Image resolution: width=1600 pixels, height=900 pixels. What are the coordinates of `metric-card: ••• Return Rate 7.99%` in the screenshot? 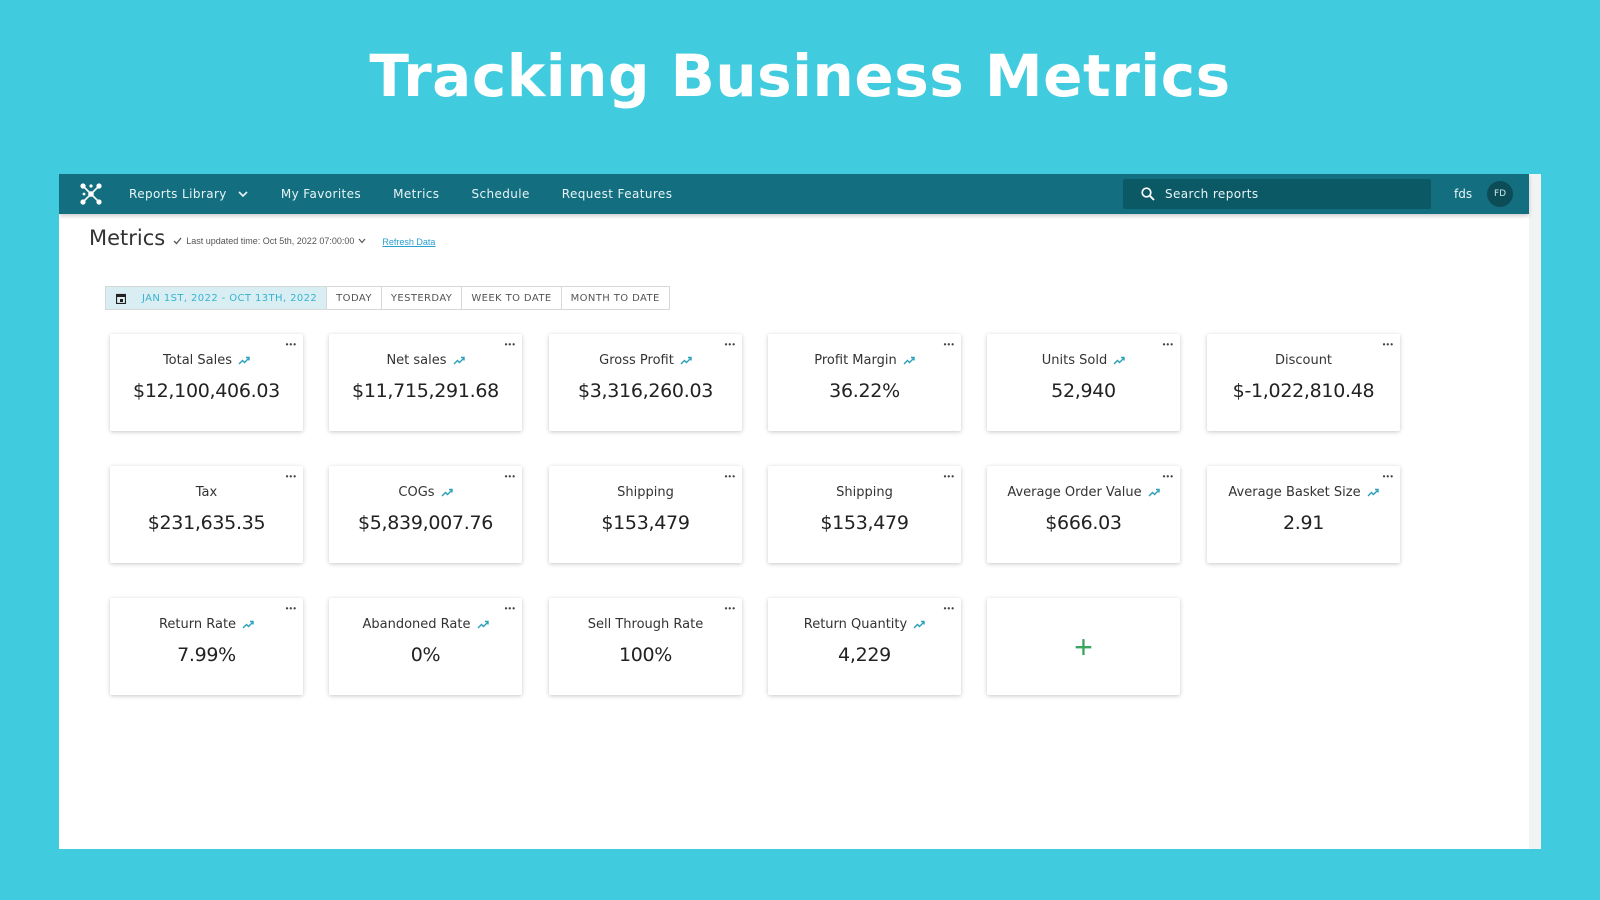 It's located at (206, 646).